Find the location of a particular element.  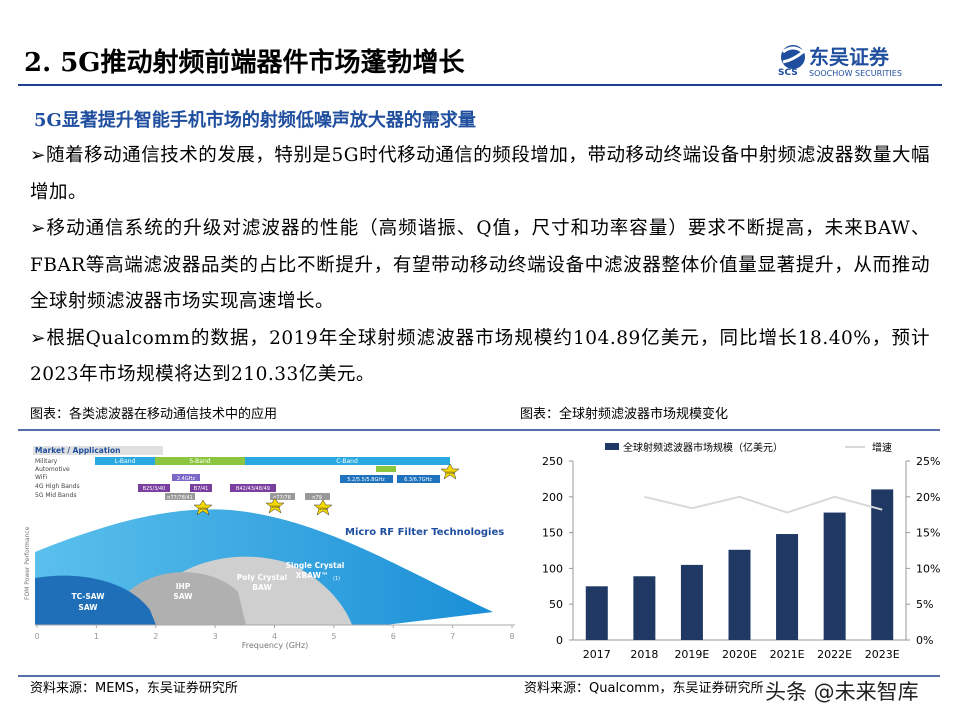

tech-label: XBAW™ is located at coordinates (312, 575).